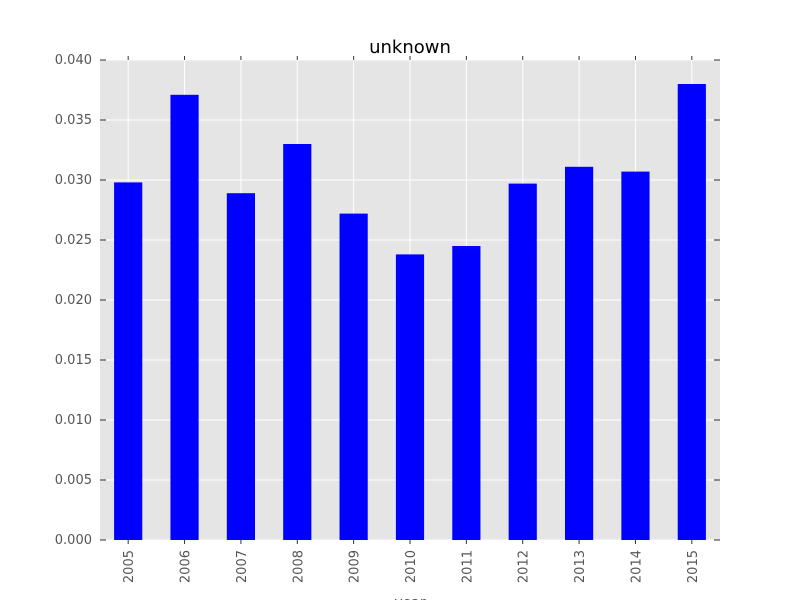 This screenshot has height=600, width=800. Describe the element at coordinates (186, 566) in the screenshot. I see `x-tick-label: 2006` at that location.